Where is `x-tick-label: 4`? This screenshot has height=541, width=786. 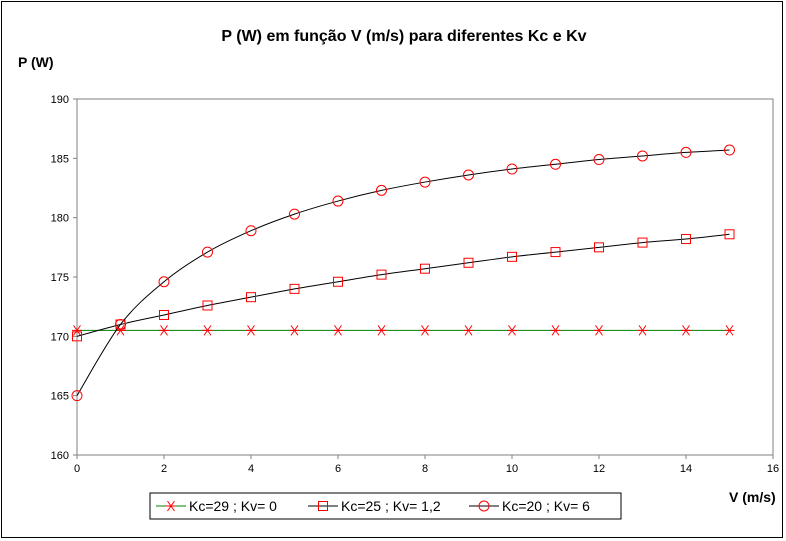
x-tick-label: 4 is located at coordinates (251, 469).